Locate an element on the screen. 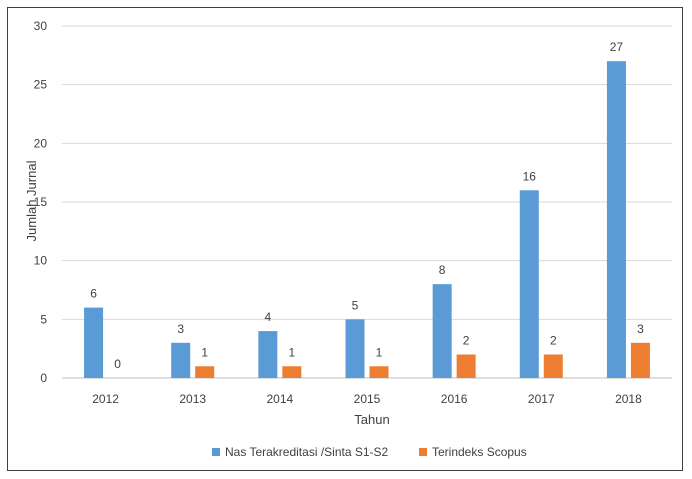 The height and width of the screenshot is (479, 692). bar-scopus-2013 is located at coordinates (205, 372).